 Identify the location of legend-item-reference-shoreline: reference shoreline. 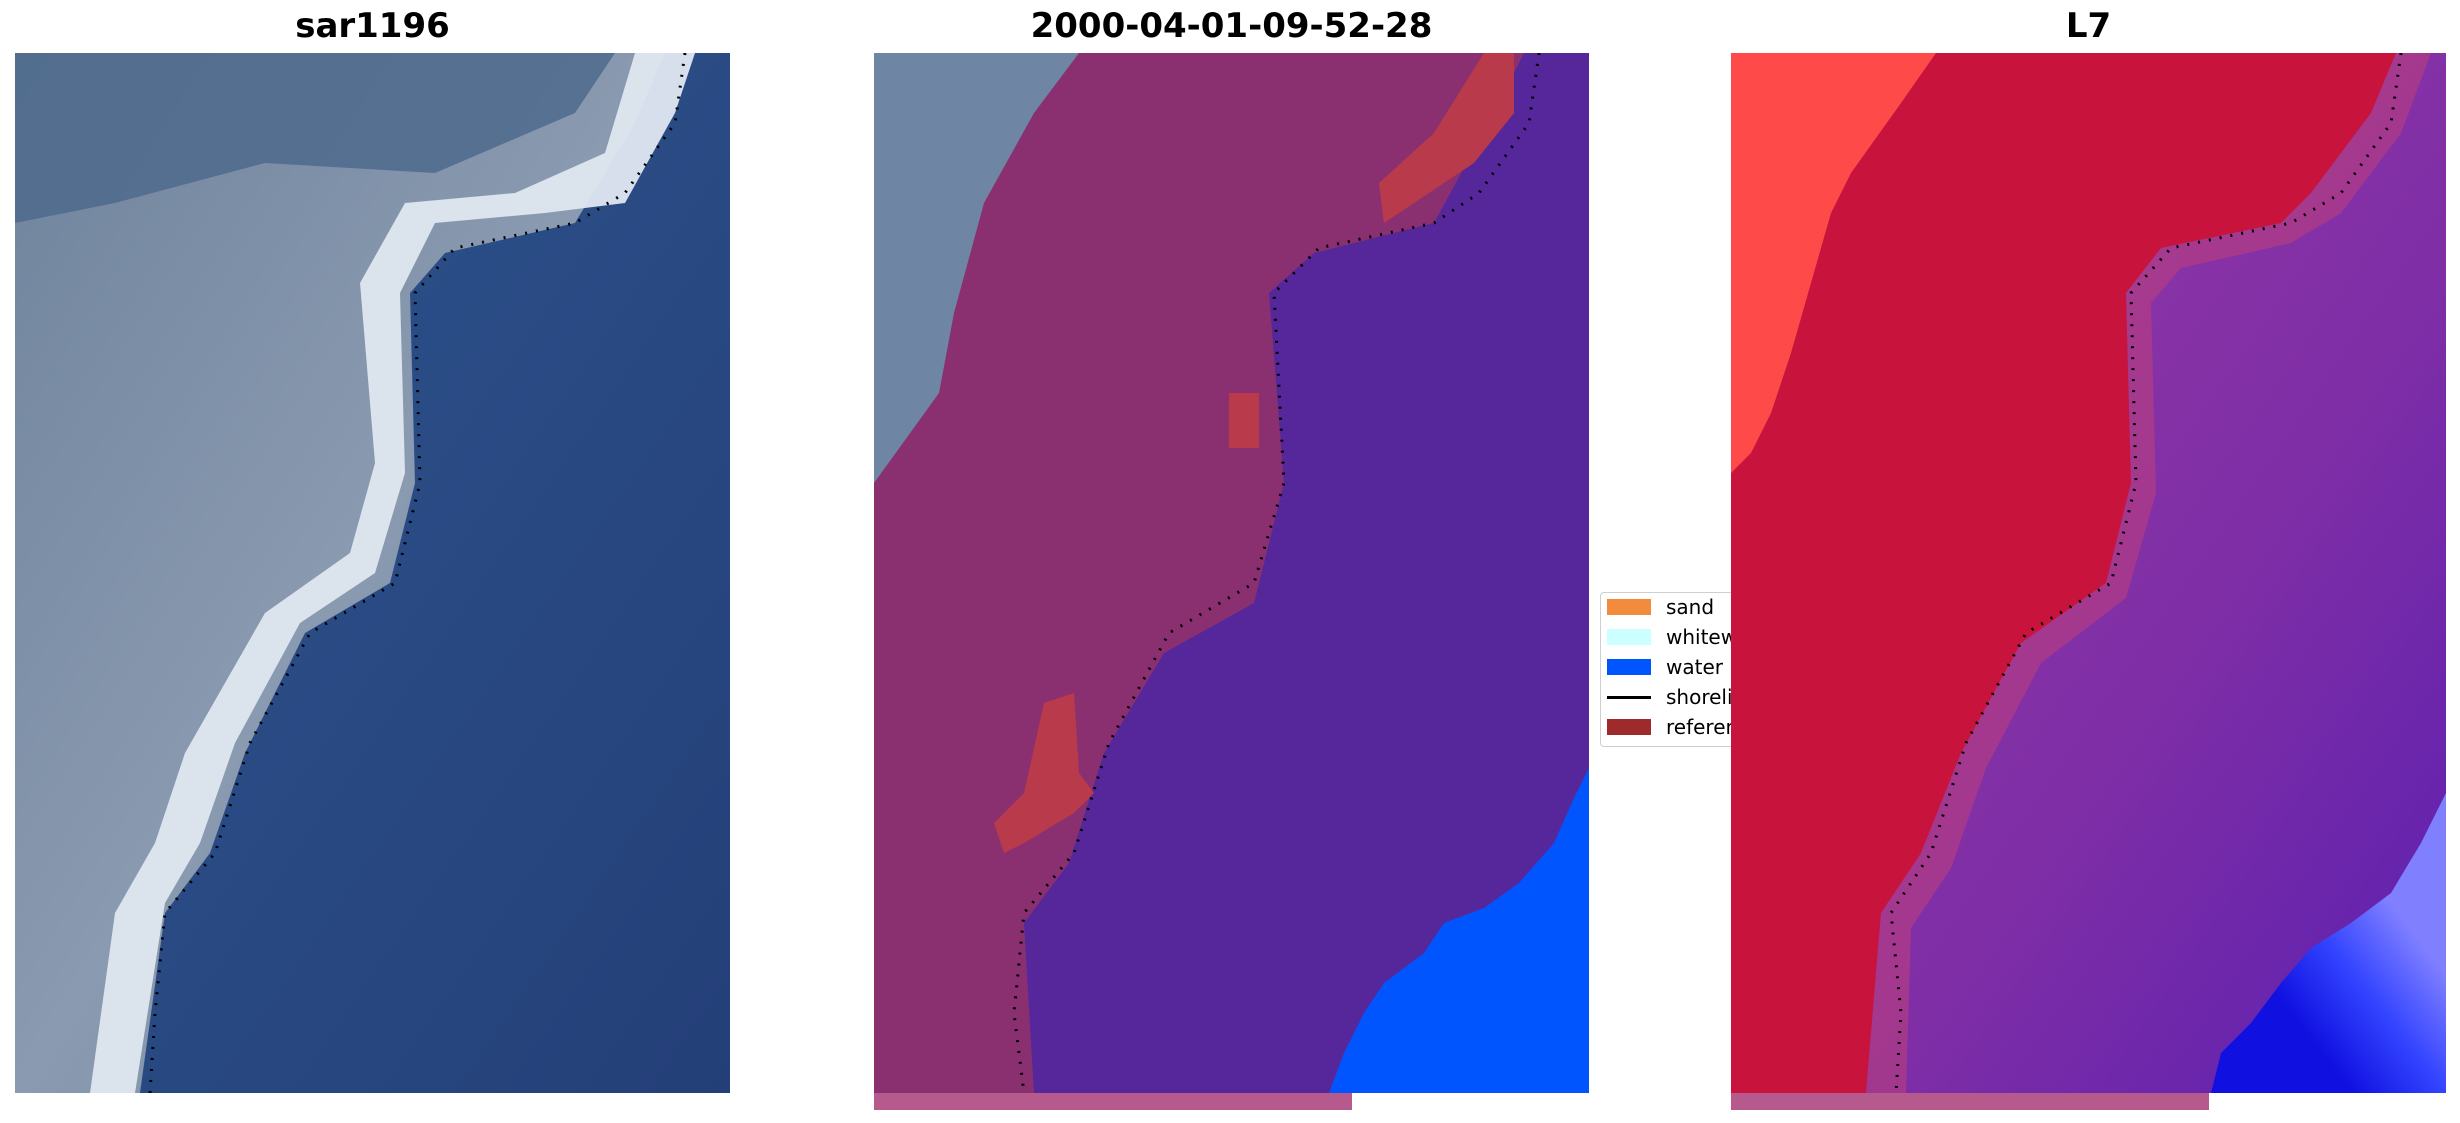
(1670, 727).